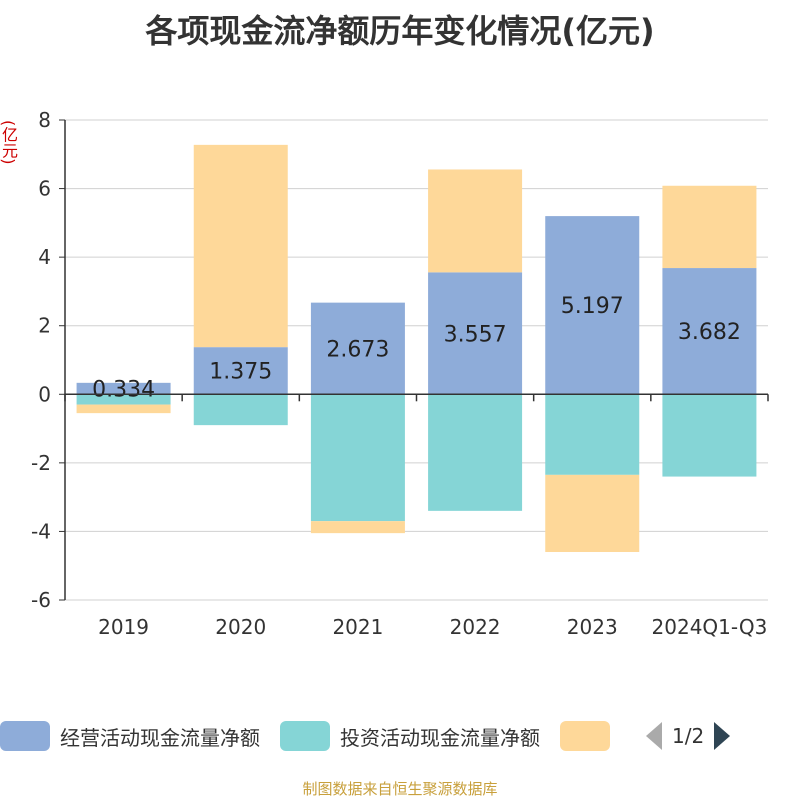 The width and height of the screenshot is (800, 800). I want to click on bar-series2-2020, so click(240, 246).